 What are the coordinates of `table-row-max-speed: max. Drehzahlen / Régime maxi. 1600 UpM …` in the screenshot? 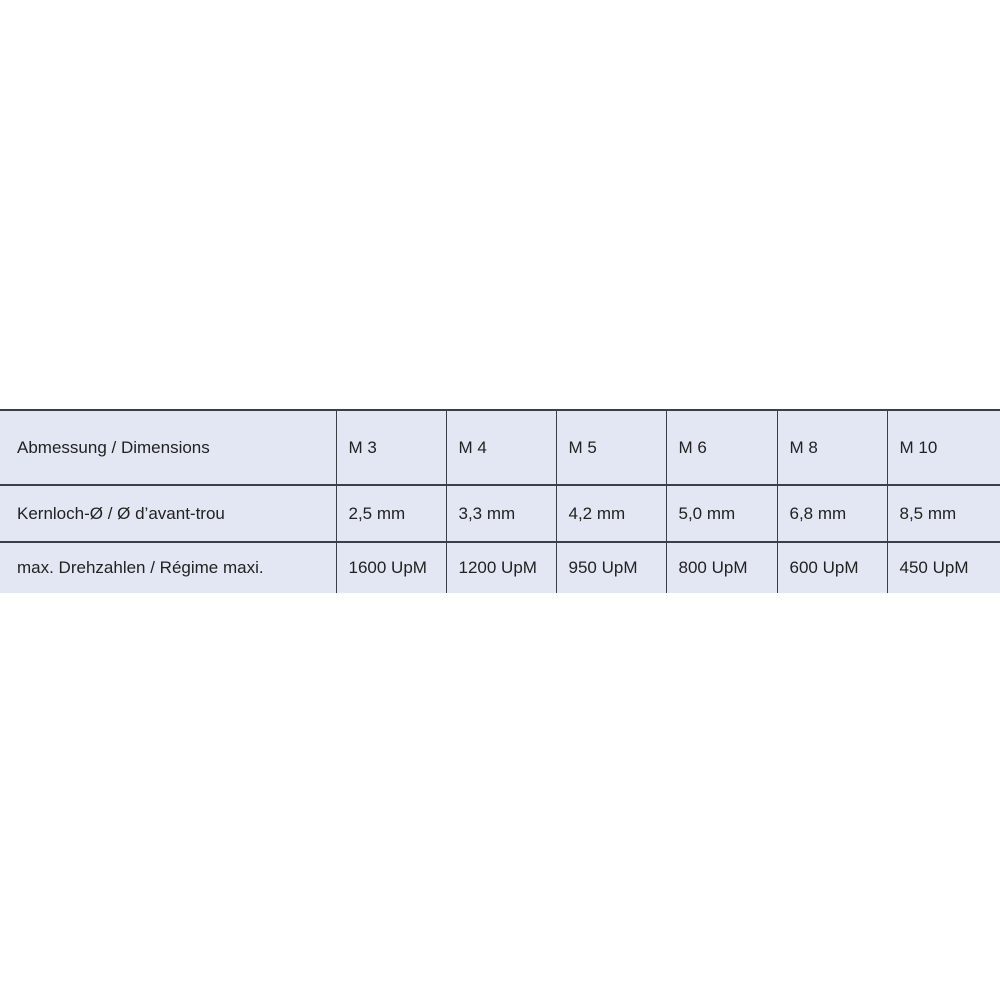 It's located at (500, 567).